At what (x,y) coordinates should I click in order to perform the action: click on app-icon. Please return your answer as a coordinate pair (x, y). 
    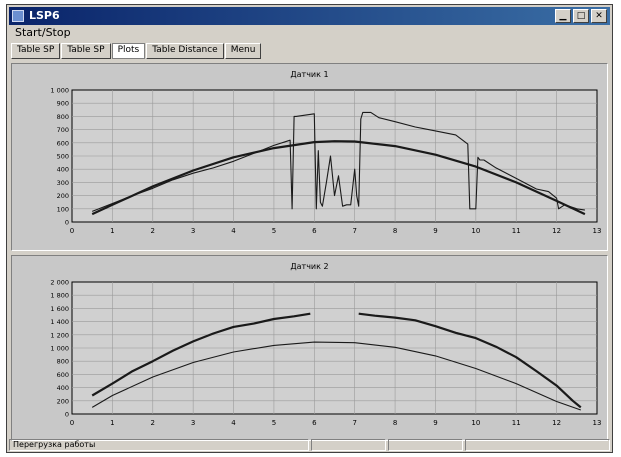
    Looking at the image, I should click on (18, 16).